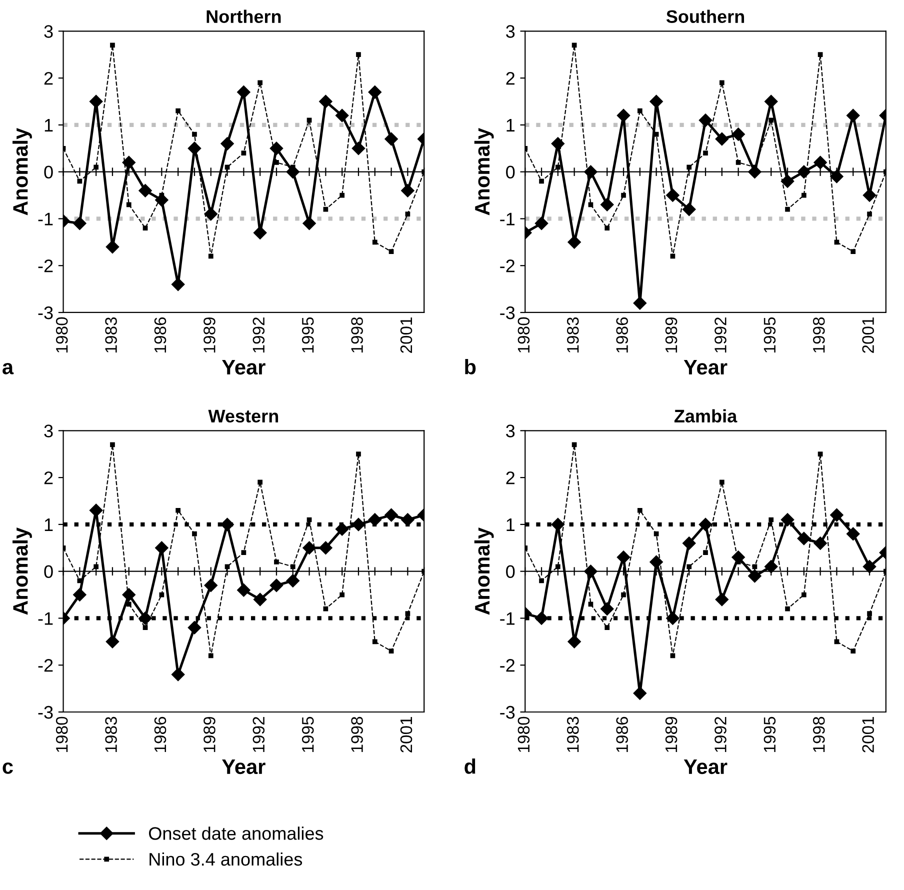 The height and width of the screenshot is (890, 904). Describe the element at coordinates (210, 334) in the screenshot. I see `x-tick-label: 1989` at that location.